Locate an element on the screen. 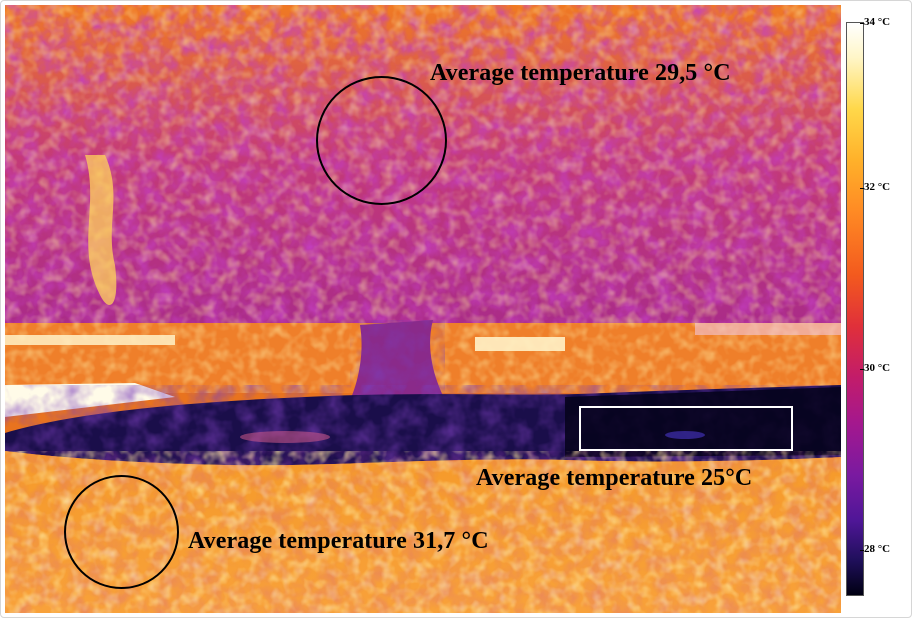 The width and height of the screenshot is (914, 620). ground-measure-circle is located at coordinates (121, 532).